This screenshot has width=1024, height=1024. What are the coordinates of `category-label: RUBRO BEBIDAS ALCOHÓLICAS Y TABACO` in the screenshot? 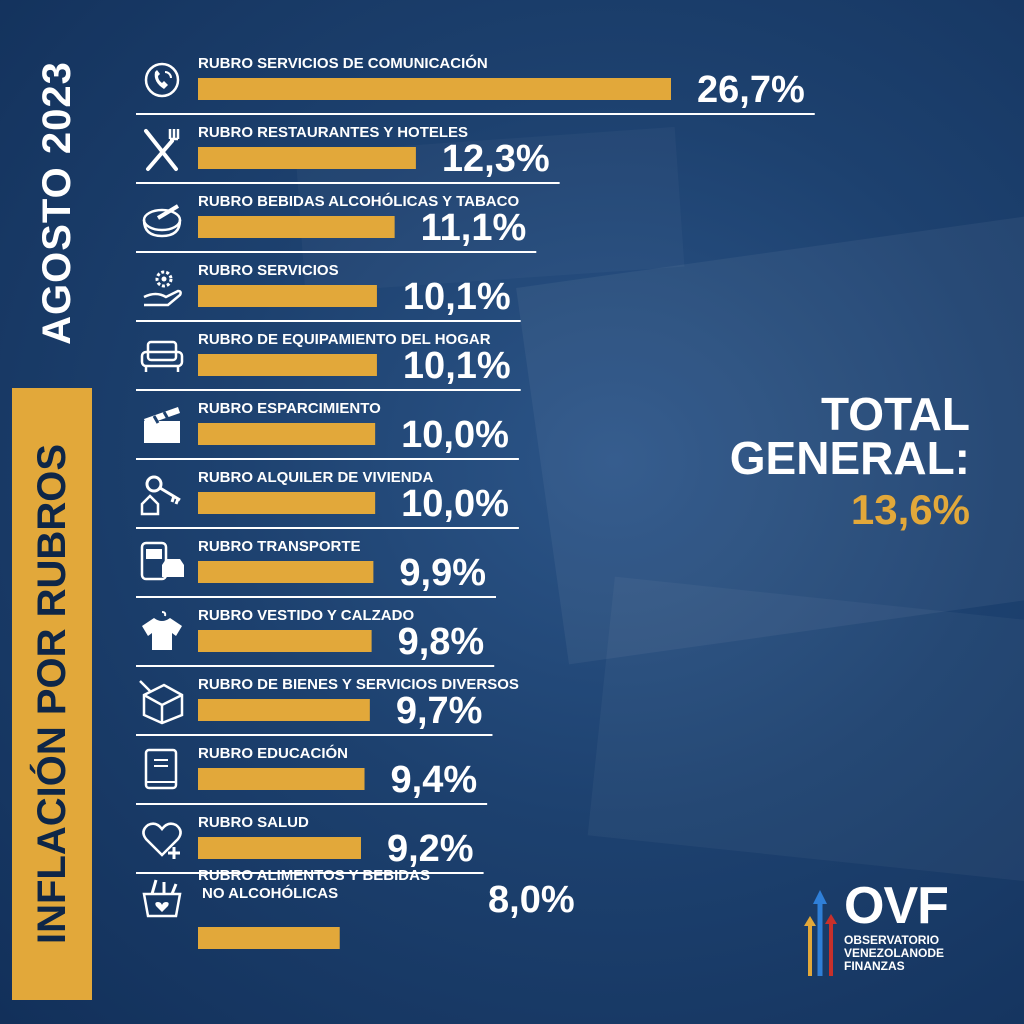 It's located at (358, 201).